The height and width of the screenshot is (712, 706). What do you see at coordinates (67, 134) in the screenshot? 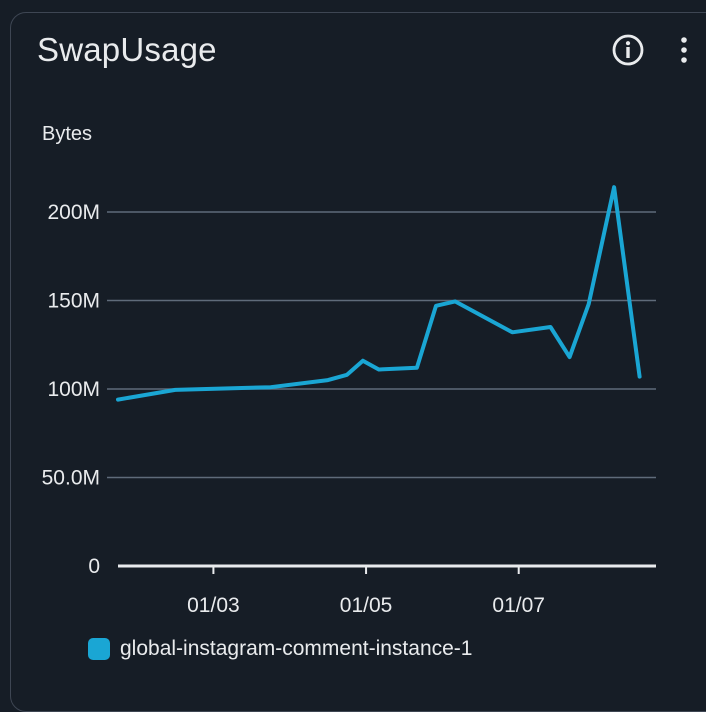
I see `y-axis-label: Bytes` at bounding box center [67, 134].